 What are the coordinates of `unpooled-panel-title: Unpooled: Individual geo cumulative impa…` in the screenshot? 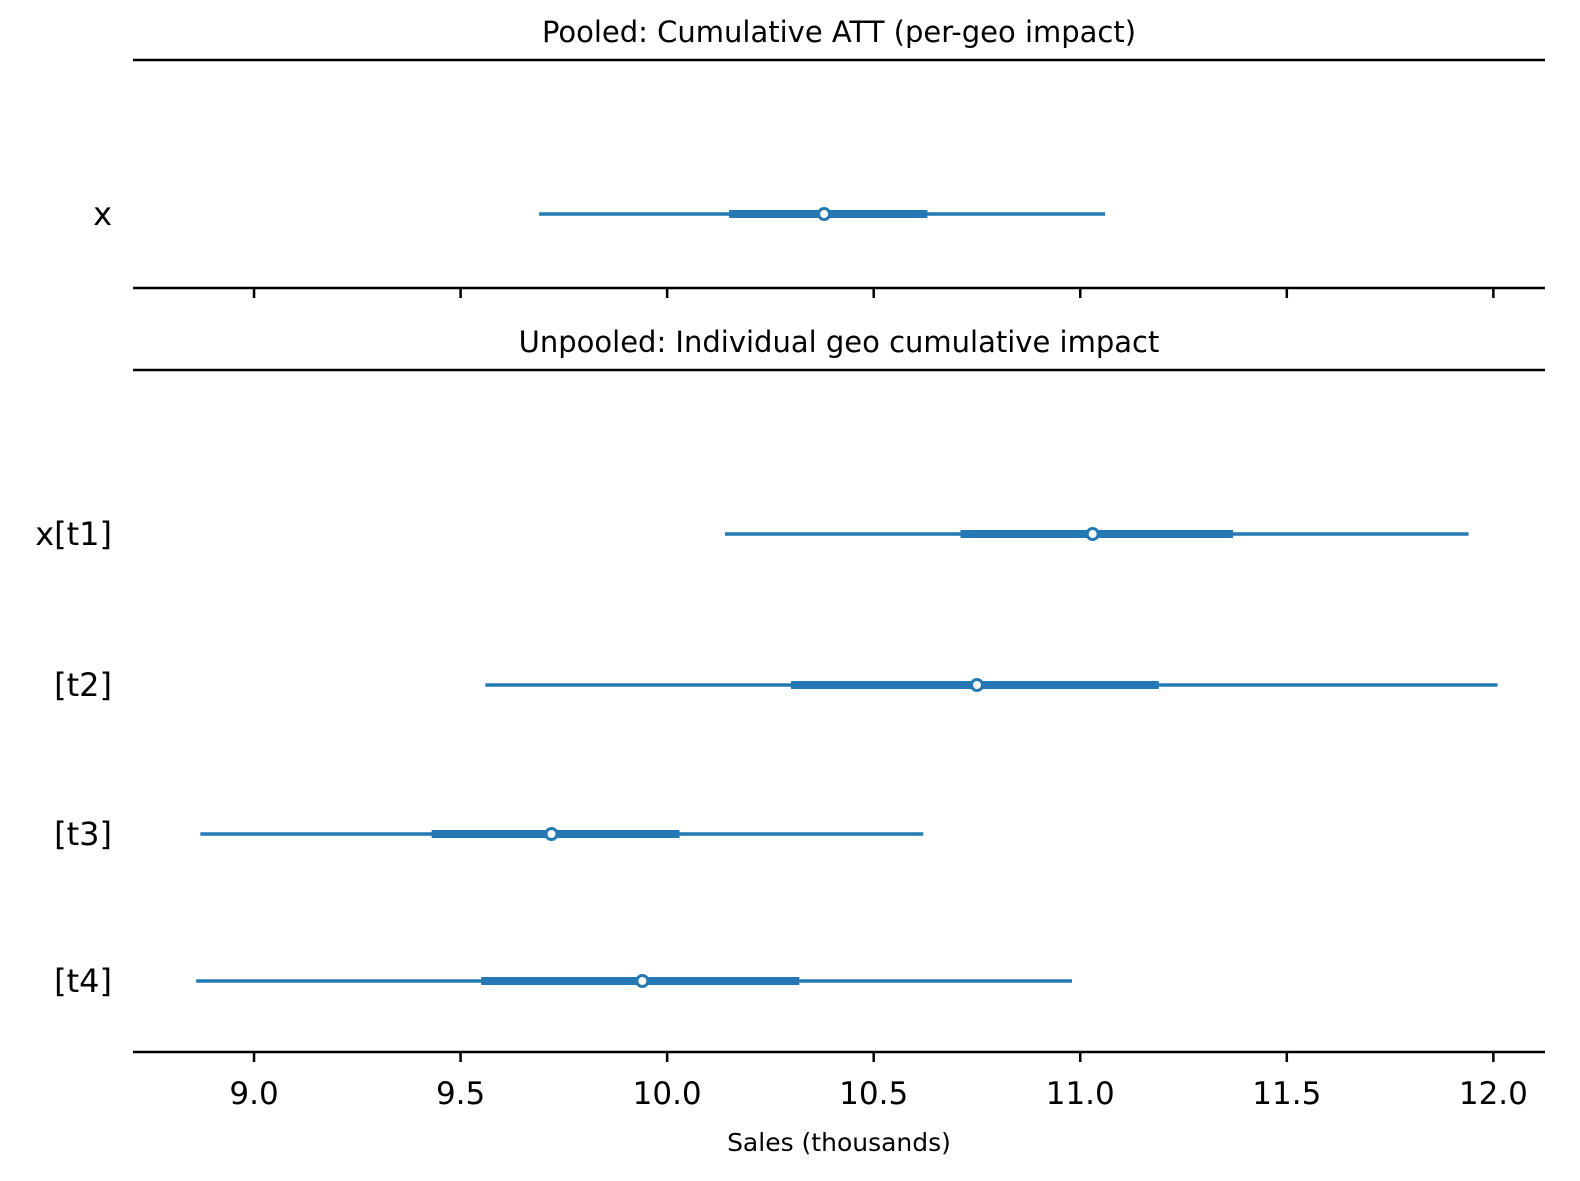 It's located at (839, 342).